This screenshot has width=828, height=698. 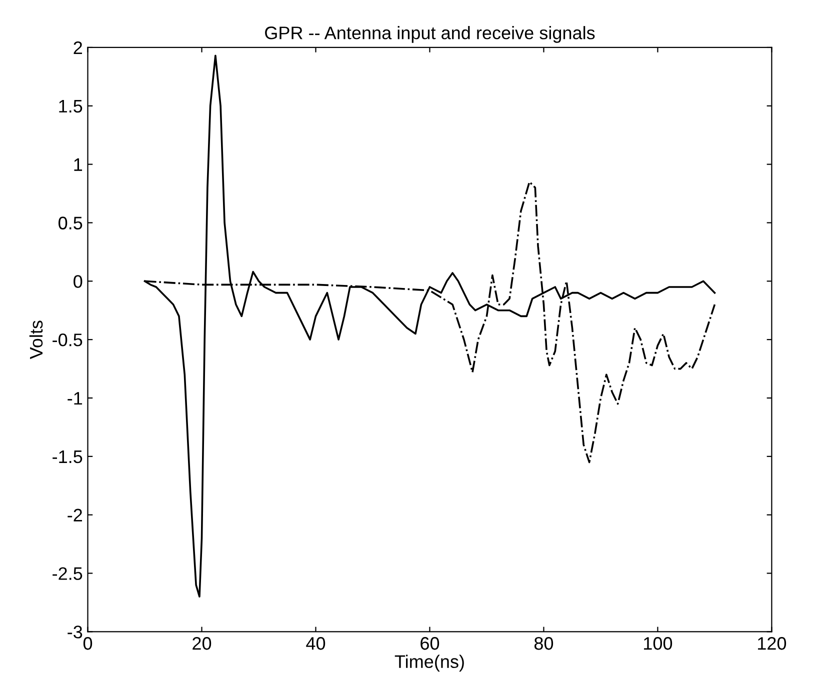 I want to click on y-tick-label: 1, so click(x=78, y=164).